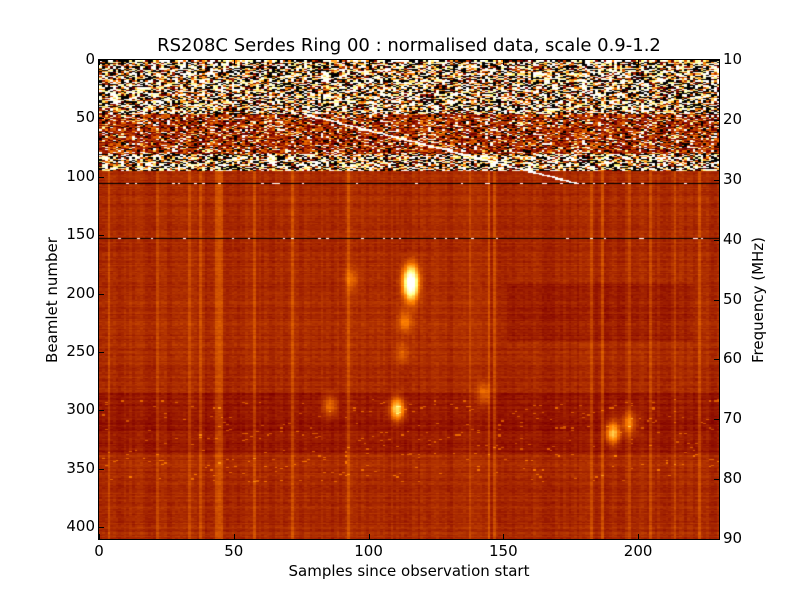  What do you see at coordinates (80, 175) in the screenshot?
I see `y-tick-label: 100` at bounding box center [80, 175].